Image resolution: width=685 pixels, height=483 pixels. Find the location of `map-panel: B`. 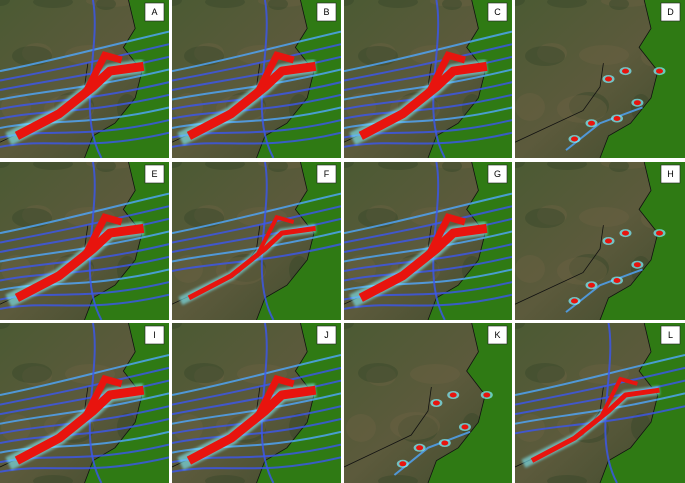

map-panel: B is located at coordinates (256, 79).